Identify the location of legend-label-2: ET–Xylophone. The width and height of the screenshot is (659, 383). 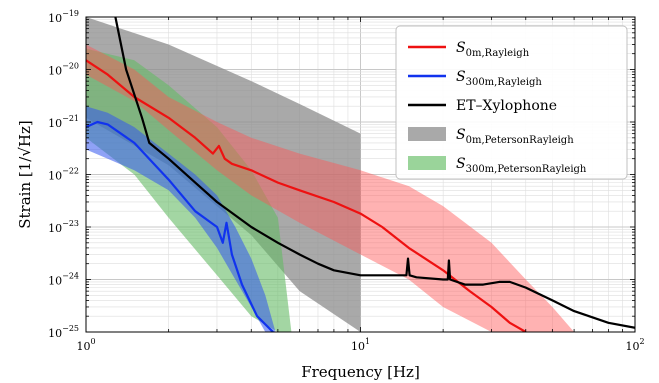
(506, 106).